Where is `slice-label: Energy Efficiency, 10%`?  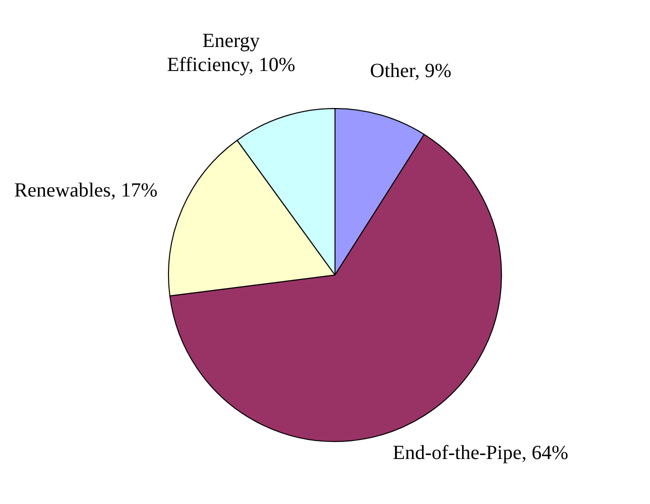
slice-label: Energy Efficiency, 10% is located at coordinates (231, 53).